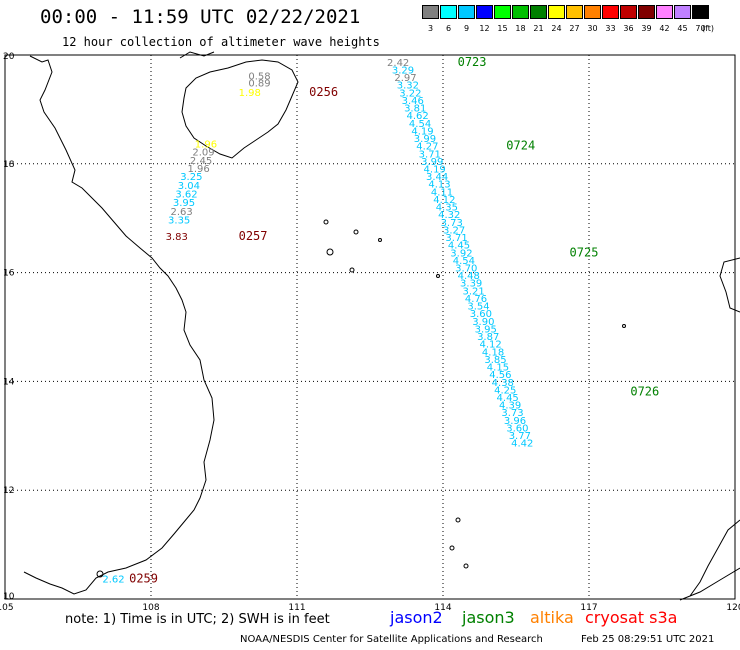 Image resolution: width=740 pixels, height=650 pixels. What do you see at coordinates (484, 28) in the screenshot?
I see `legend-label-12: 12` at bounding box center [484, 28].